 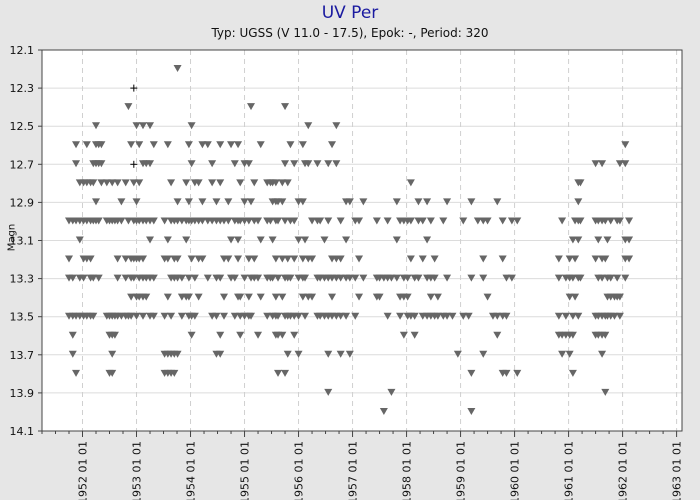 What do you see at coordinates (461, 470) in the screenshot?
I see `x-tick-label: 1959 01 01` at bounding box center [461, 470].